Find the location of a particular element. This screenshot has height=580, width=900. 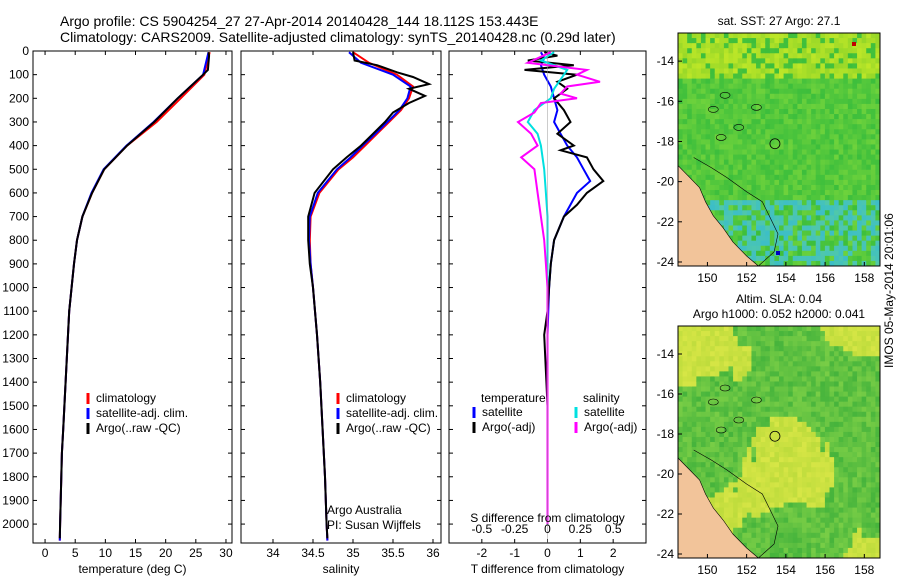

y-tick-label: 1100 is located at coordinates (16, 311).